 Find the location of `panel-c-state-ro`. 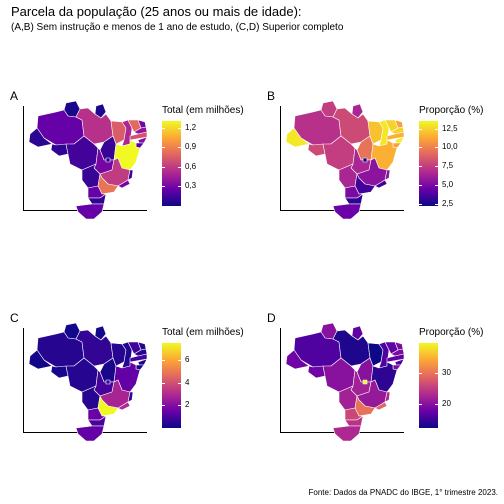

panel-c-state-ro is located at coordinates (59, 372).